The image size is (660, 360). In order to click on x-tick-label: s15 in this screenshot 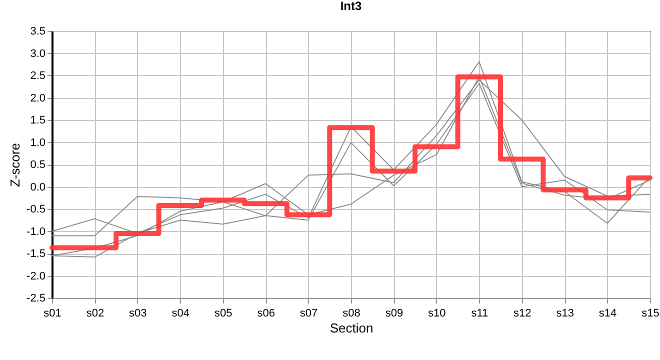, I will do `click(651, 314)`.